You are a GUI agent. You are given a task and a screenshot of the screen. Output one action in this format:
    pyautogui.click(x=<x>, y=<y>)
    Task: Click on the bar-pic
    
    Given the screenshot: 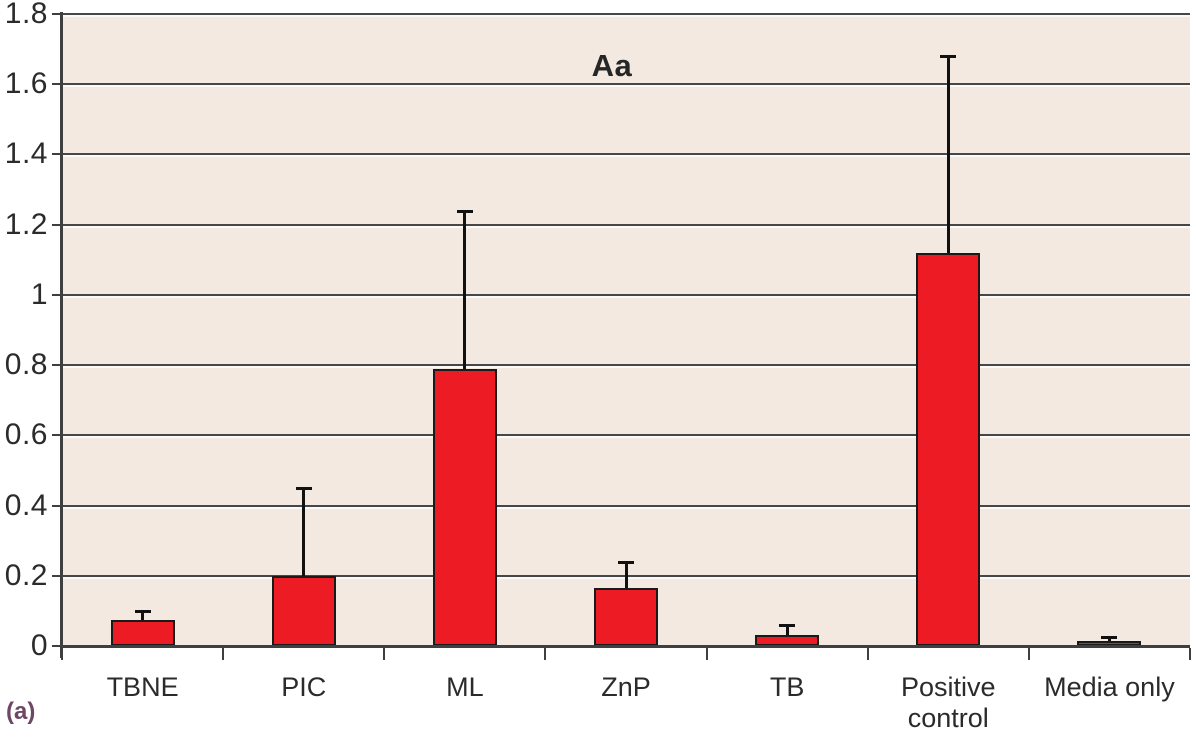 What is the action you would take?
    pyautogui.click(x=303, y=610)
    